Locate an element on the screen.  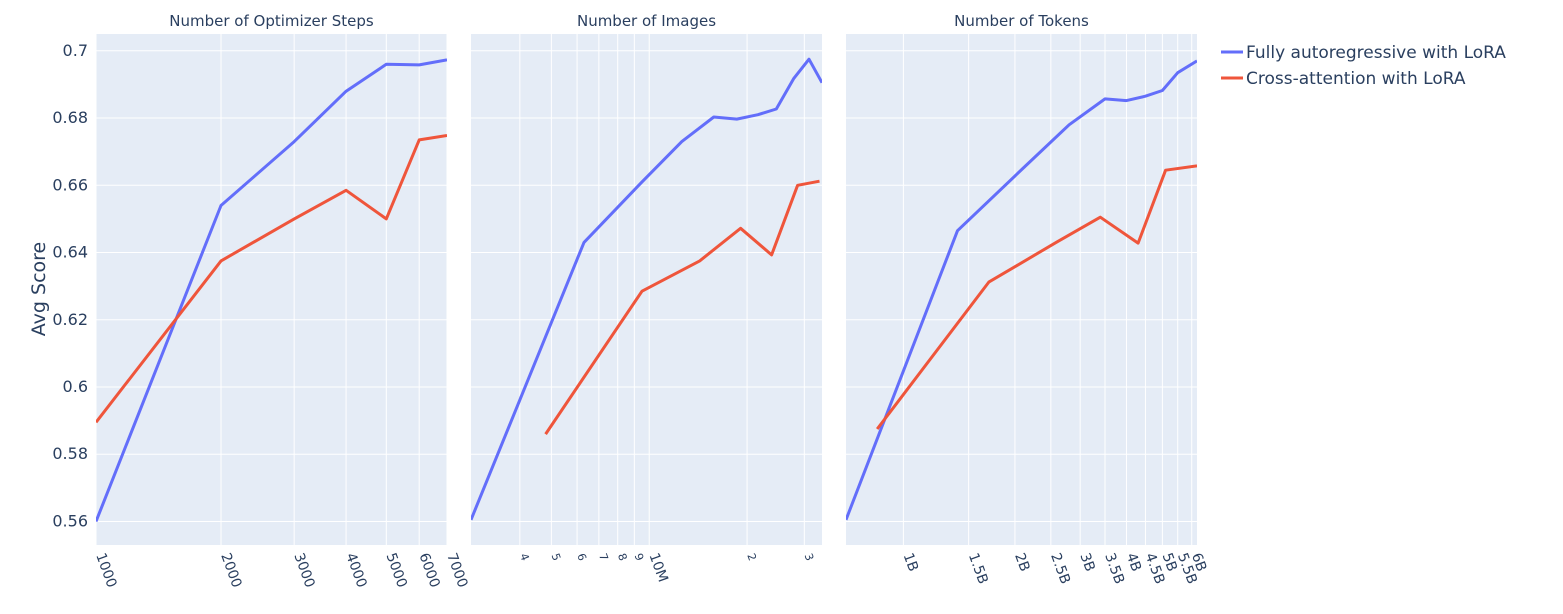
y-tick-label: 0.62 is located at coordinates (70, 319).